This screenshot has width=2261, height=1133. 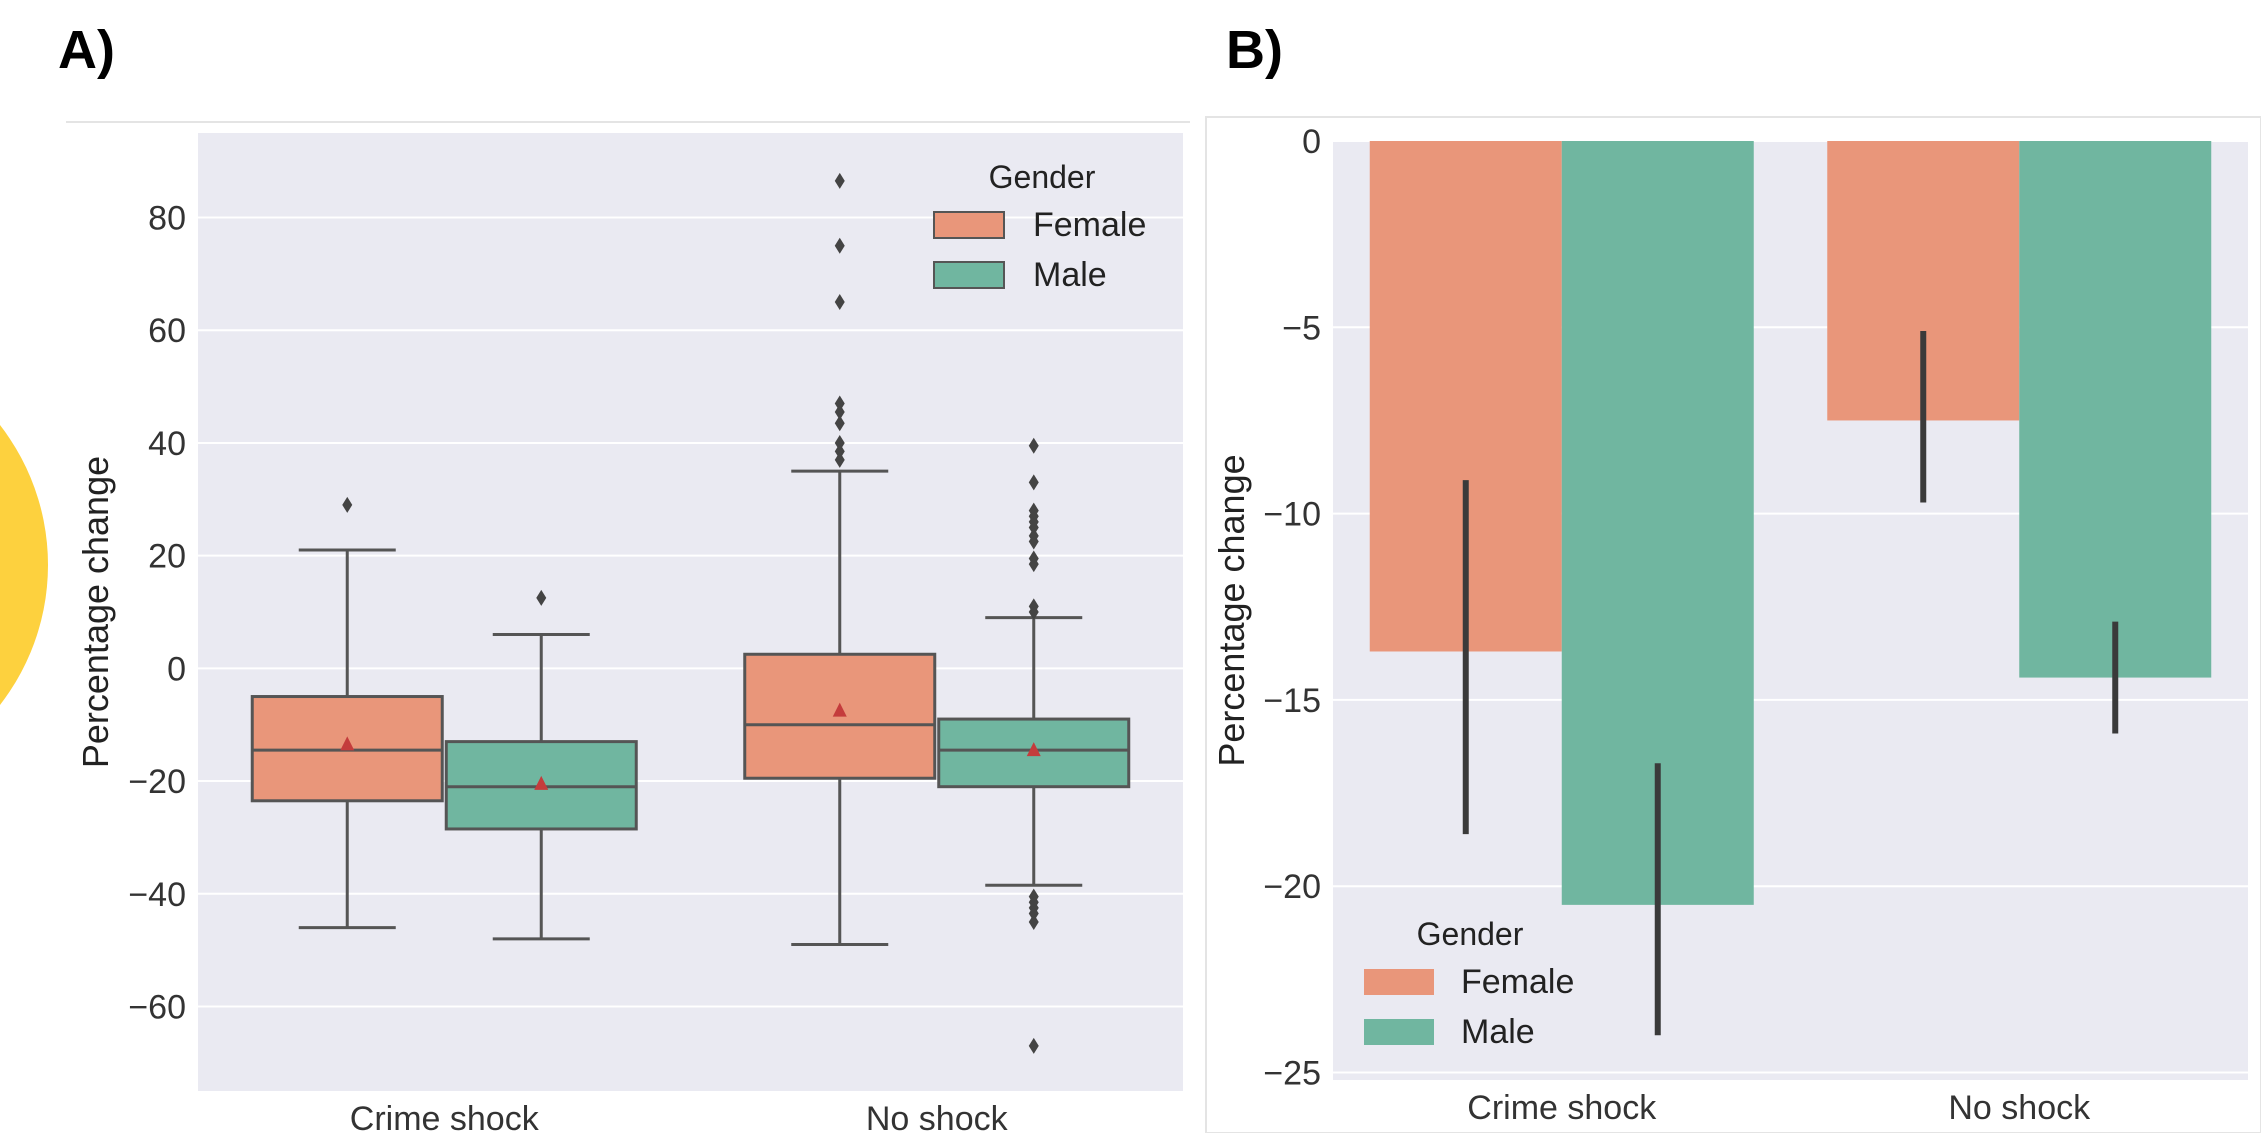 What do you see at coordinates (2115, 409) in the screenshot?
I see `bar-male` at bounding box center [2115, 409].